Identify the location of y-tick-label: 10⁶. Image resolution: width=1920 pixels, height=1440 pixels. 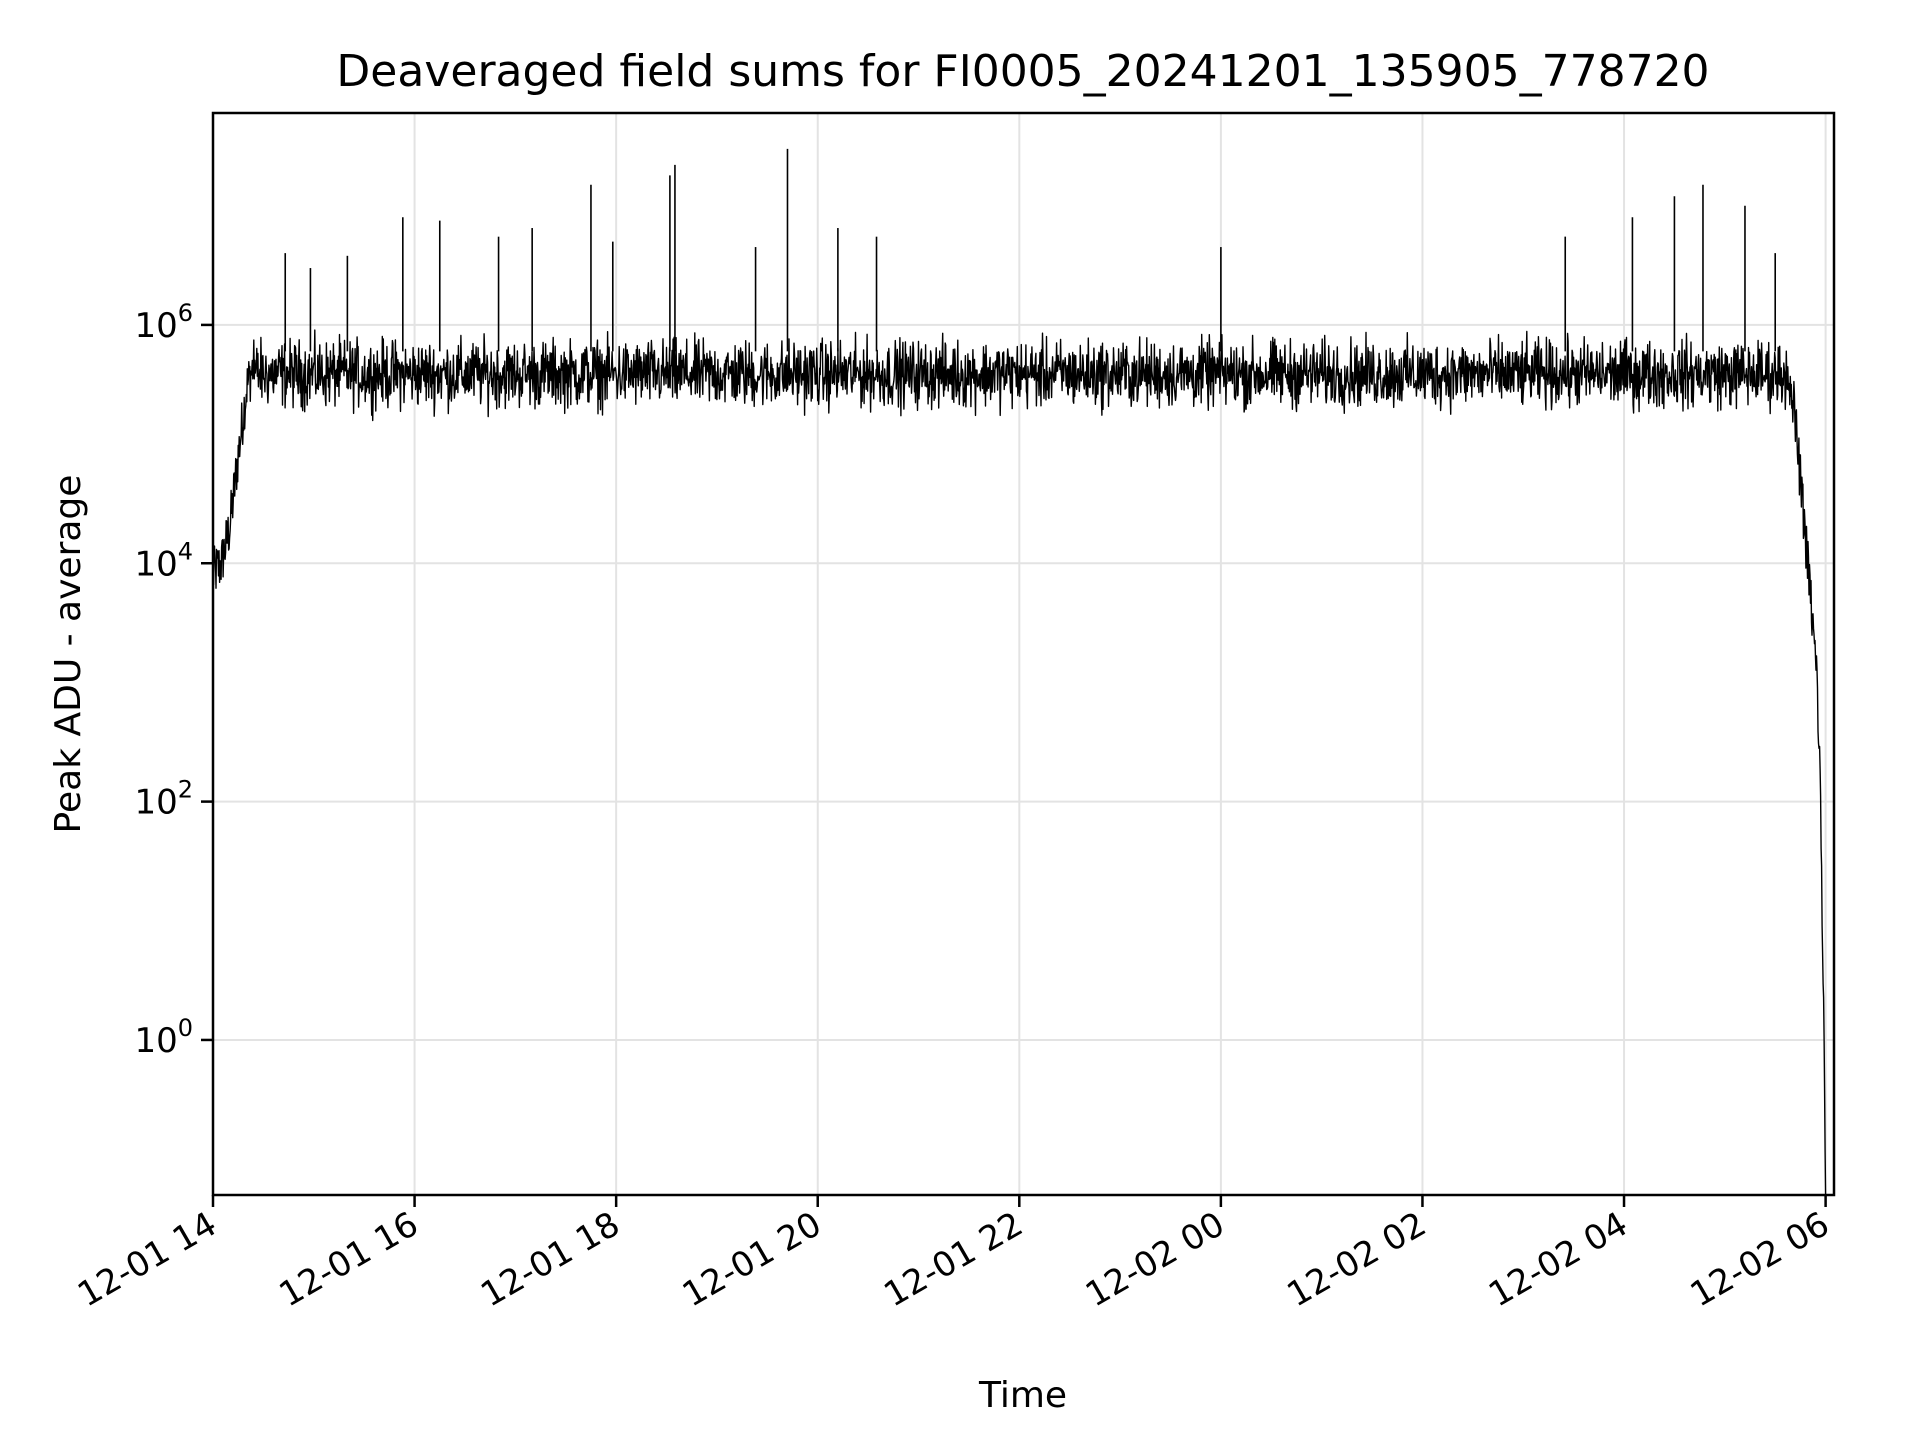
(163, 322).